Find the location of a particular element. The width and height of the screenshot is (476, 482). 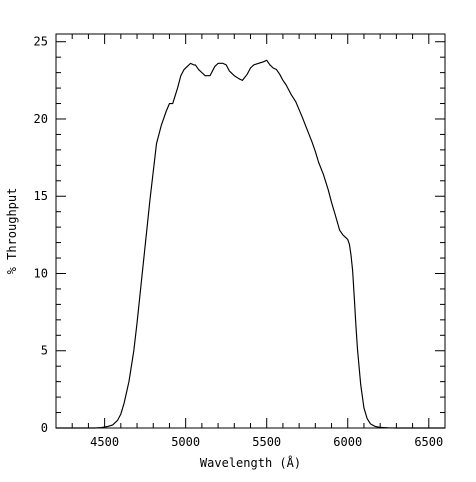

y-tick-labels: 0 5 10 15 20 25 is located at coordinates (41, 235).